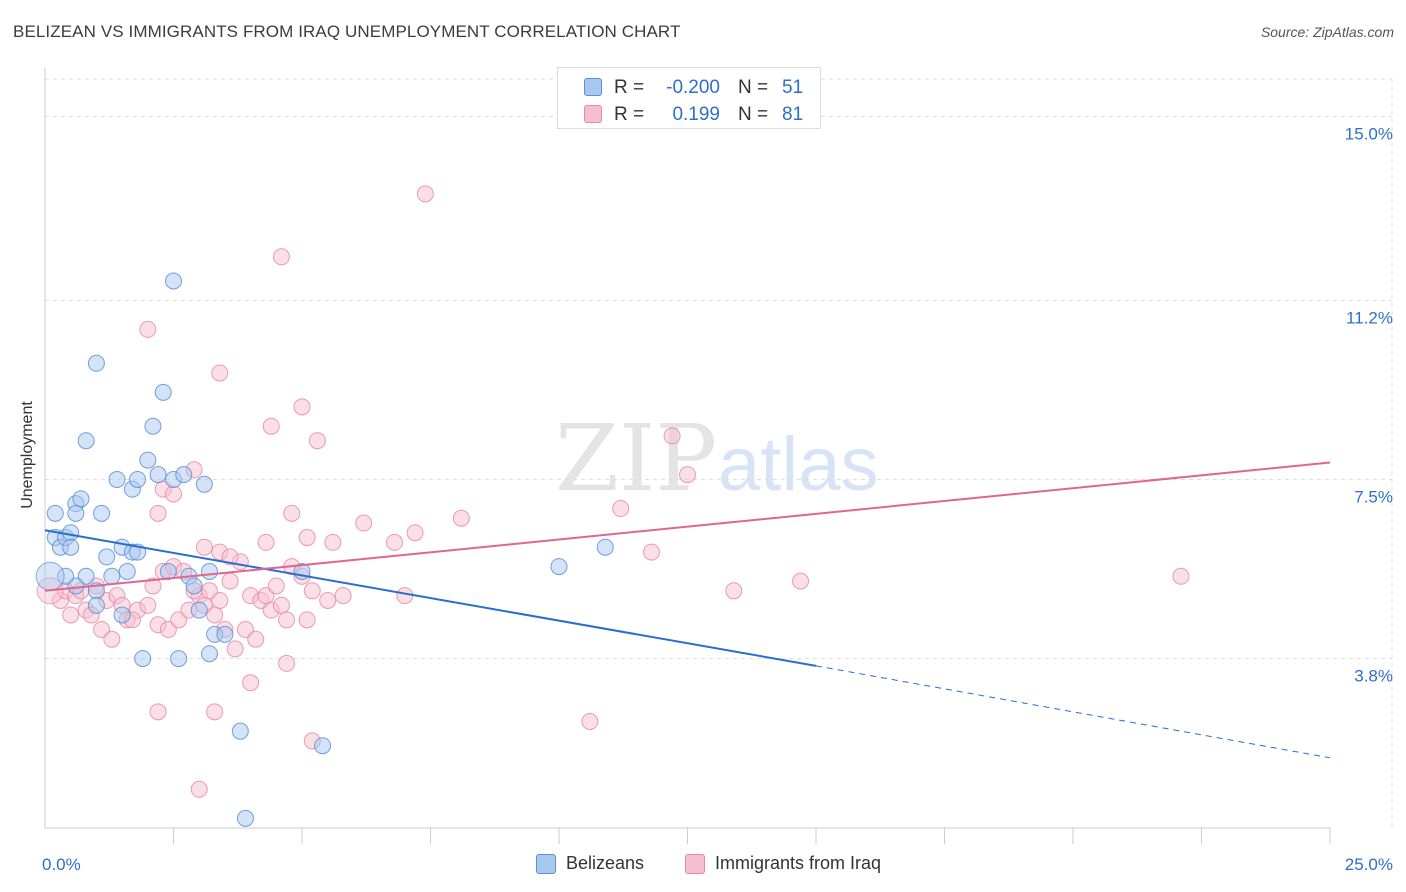 The width and height of the screenshot is (1406, 892). I want to click on trend-line-belizeans-extension, so click(1073, 712).